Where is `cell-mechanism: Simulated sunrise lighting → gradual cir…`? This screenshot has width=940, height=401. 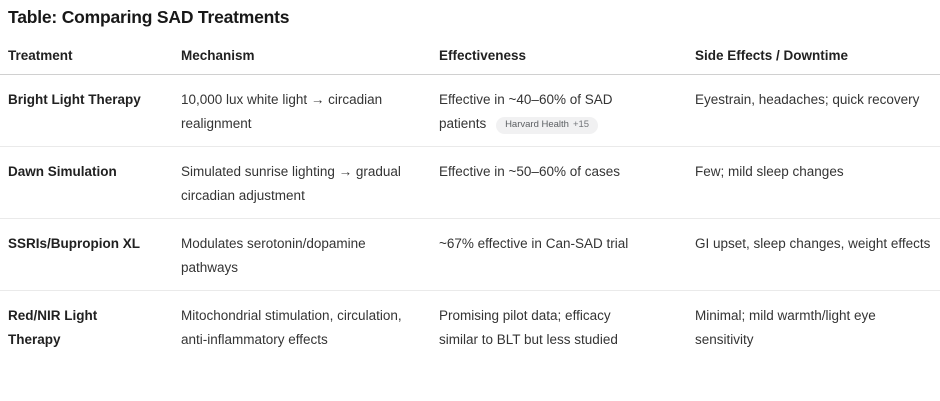
cell-mechanism: Simulated sunrise lighting → gradual cir… is located at coordinates (302, 183).